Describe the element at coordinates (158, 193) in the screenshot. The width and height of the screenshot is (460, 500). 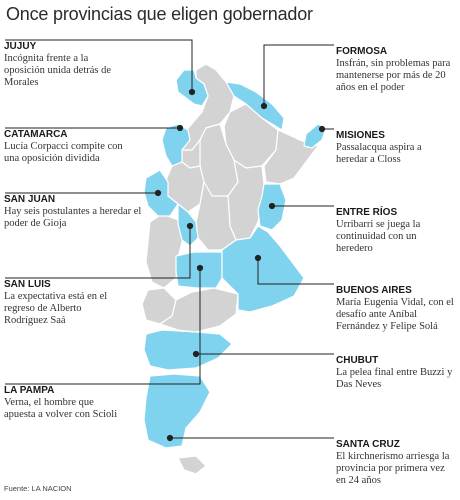
I see `leader-dot-san-juan` at that location.